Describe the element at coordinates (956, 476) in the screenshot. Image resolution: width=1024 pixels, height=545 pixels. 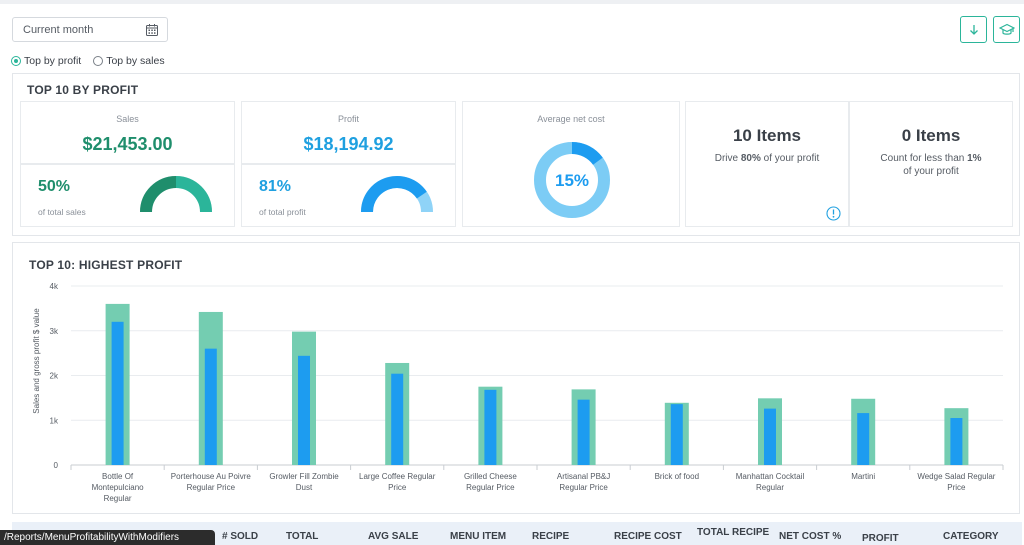
I see `x-tick-label: Wedge Salad Regular` at that location.